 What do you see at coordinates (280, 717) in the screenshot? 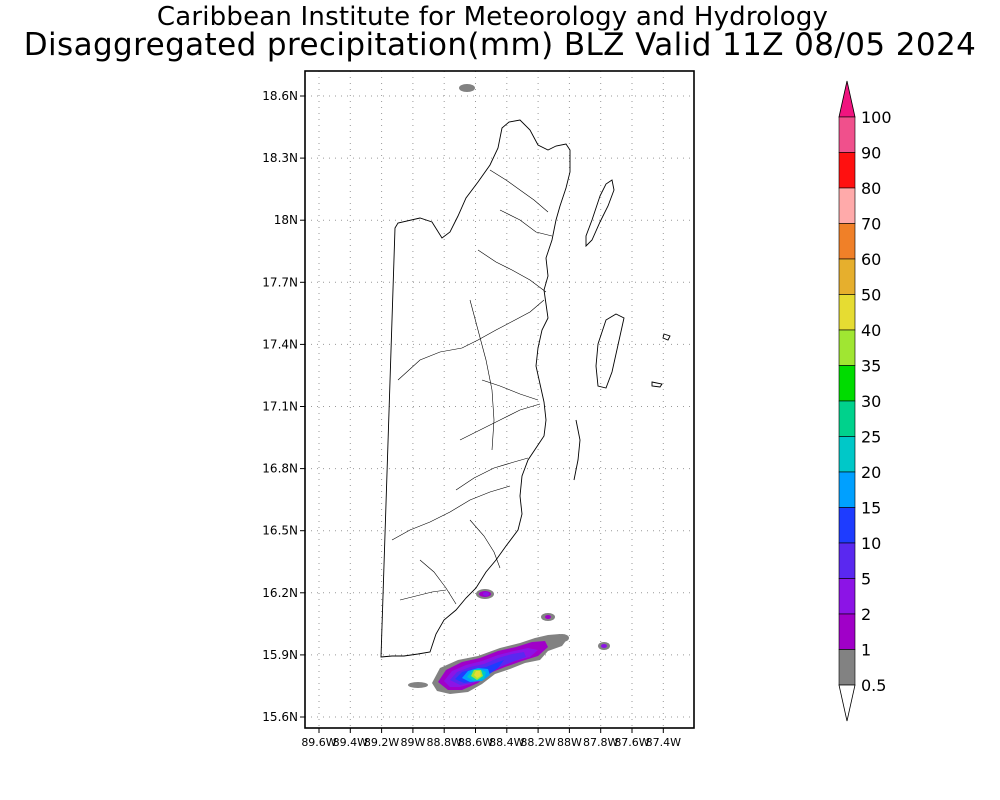
I see `lat-tick-label: 15.6N` at bounding box center [280, 717].